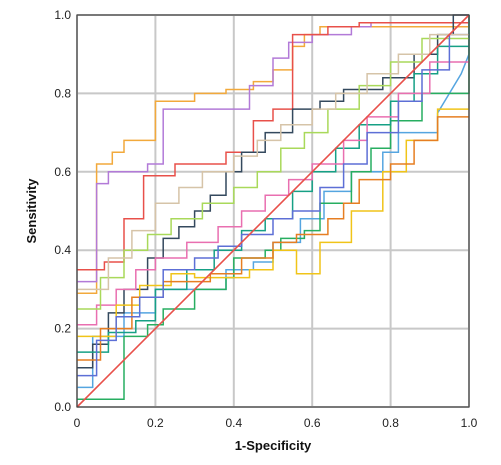  I want to click on x-tick-label: 0.6, so click(312, 423).